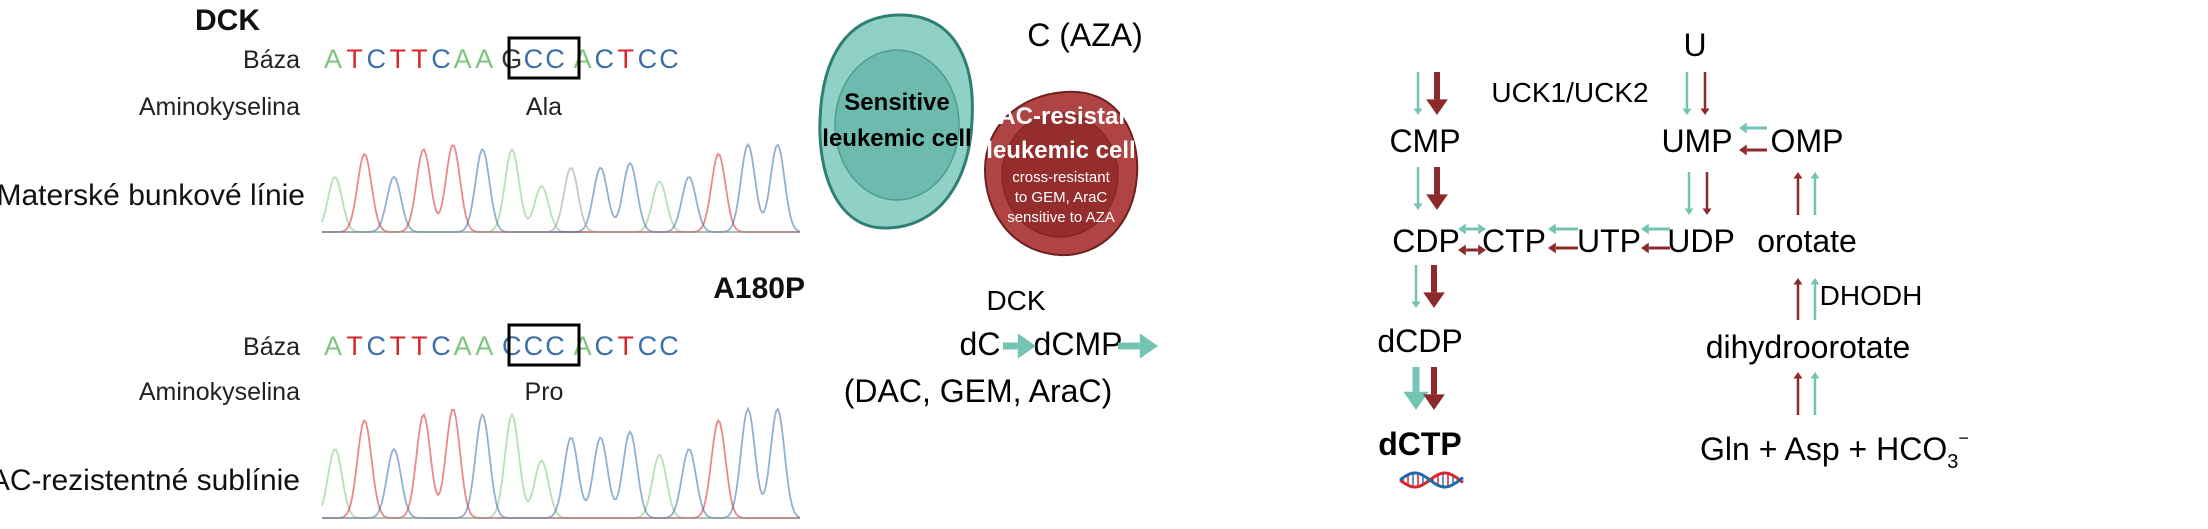  I want to click on node-utp: UTP, so click(1609, 241).